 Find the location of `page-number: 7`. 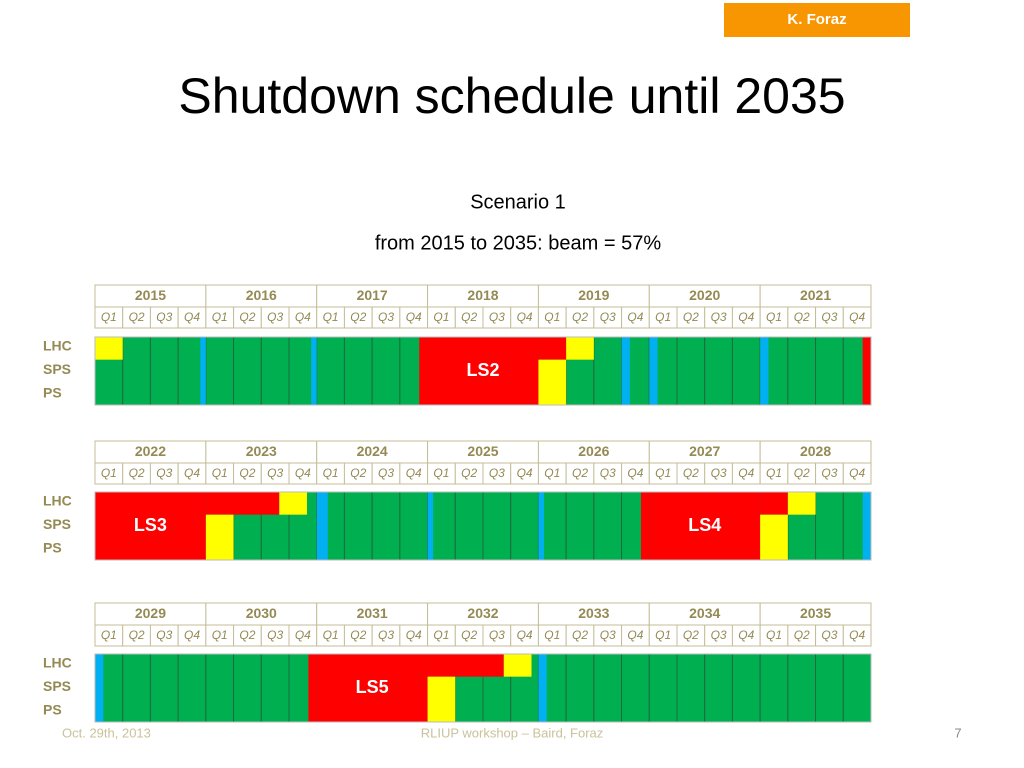

page-number: 7 is located at coordinates (957, 732).